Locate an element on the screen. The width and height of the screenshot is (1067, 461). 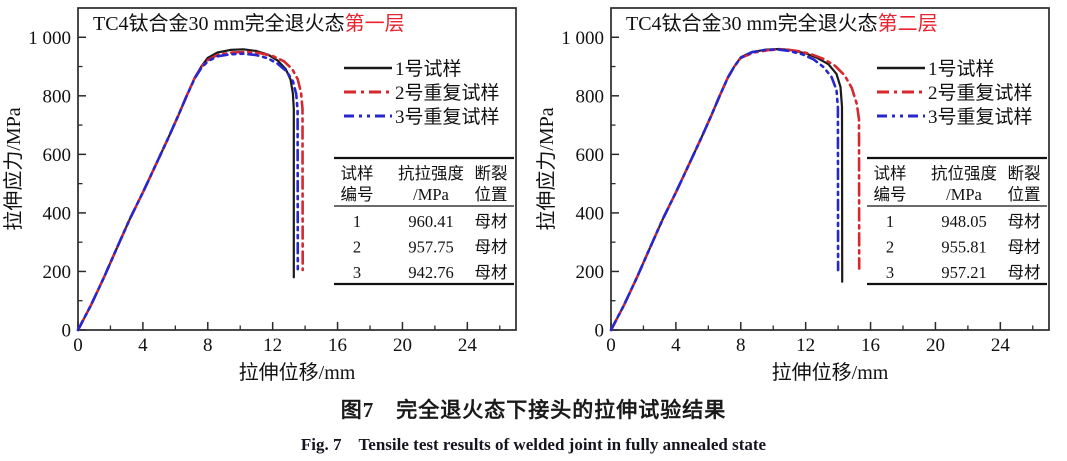
caption-chinese: 图7 完全退火态下接头的拉伸试验结果 is located at coordinates (533, 410).